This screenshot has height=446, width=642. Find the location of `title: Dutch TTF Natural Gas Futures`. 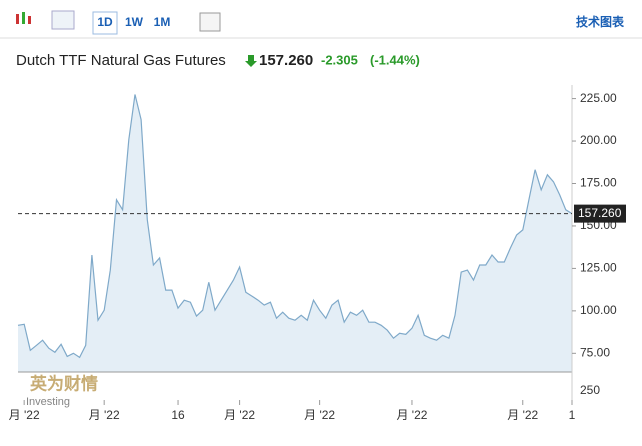

title: Dutch TTF Natural Gas Futures is located at coordinates (121, 60).